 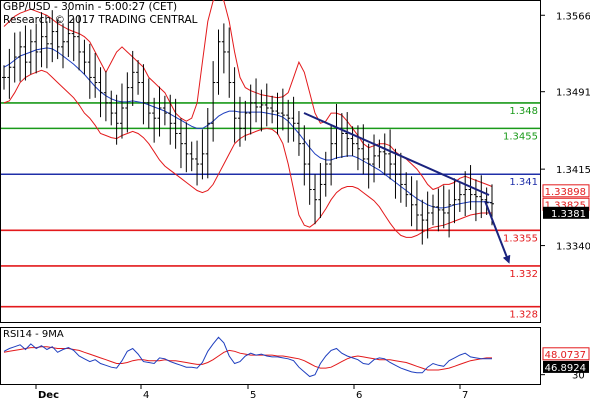 What do you see at coordinates (523, 111) in the screenshot?
I see `level-label: 1.348` at bounding box center [523, 111].